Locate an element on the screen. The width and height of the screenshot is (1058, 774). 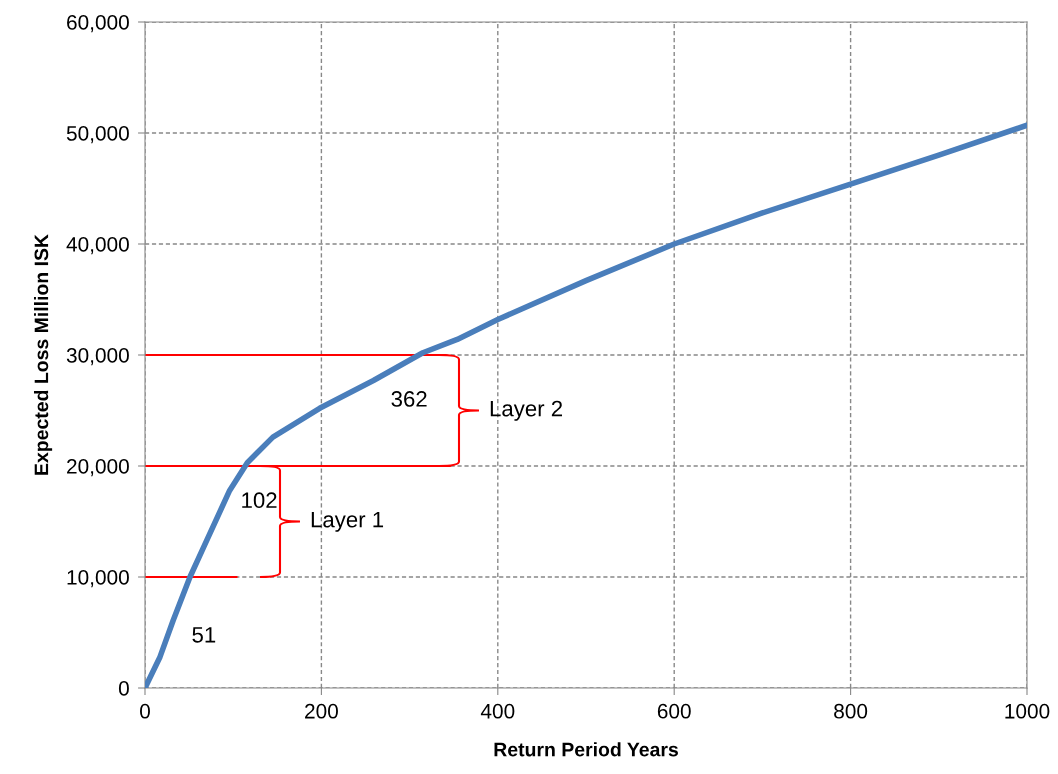
x-tick-label: 0 is located at coordinates (145, 711).